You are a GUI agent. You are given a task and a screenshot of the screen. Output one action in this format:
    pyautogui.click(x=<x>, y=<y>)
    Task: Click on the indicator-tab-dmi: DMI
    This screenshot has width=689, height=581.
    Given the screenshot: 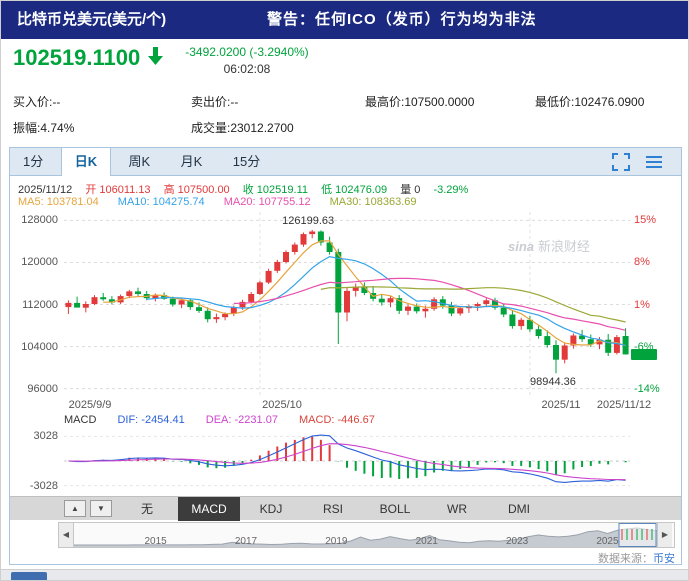 What is the action you would take?
    pyautogui.click(x=519, y=509)
    